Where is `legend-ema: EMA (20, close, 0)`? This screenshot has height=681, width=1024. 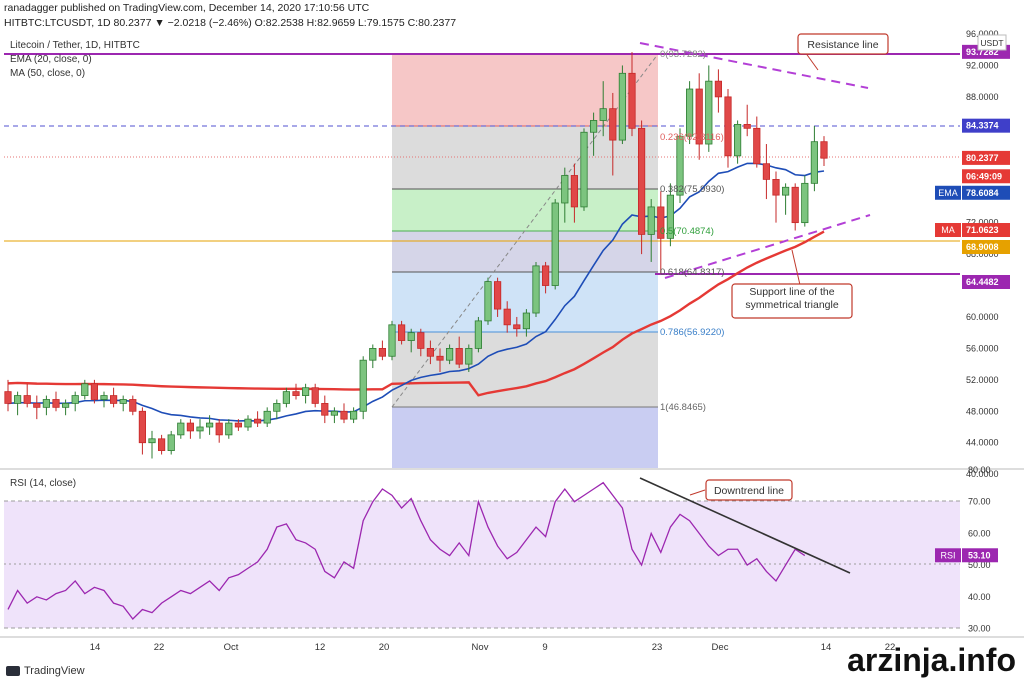 legend-ema: EMA (20, close, 0) is located at coordinates (51, 59).